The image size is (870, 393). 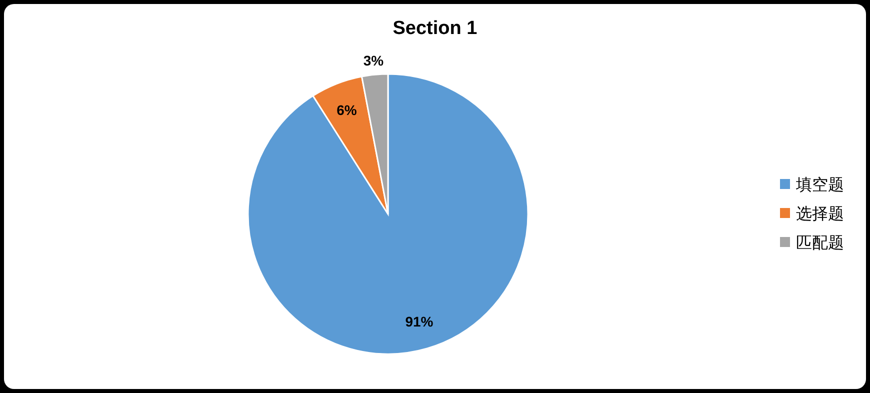 I want to click on data-label: 91%, so click(x=419, y=322).